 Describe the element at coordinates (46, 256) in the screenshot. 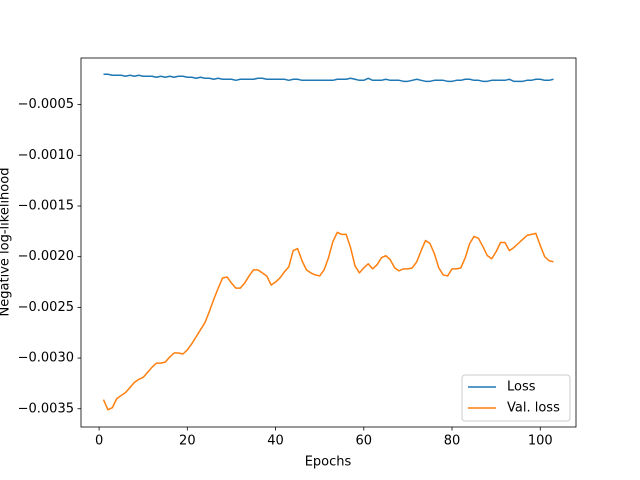

I see `y-tick-label: −0.0020` at that location.